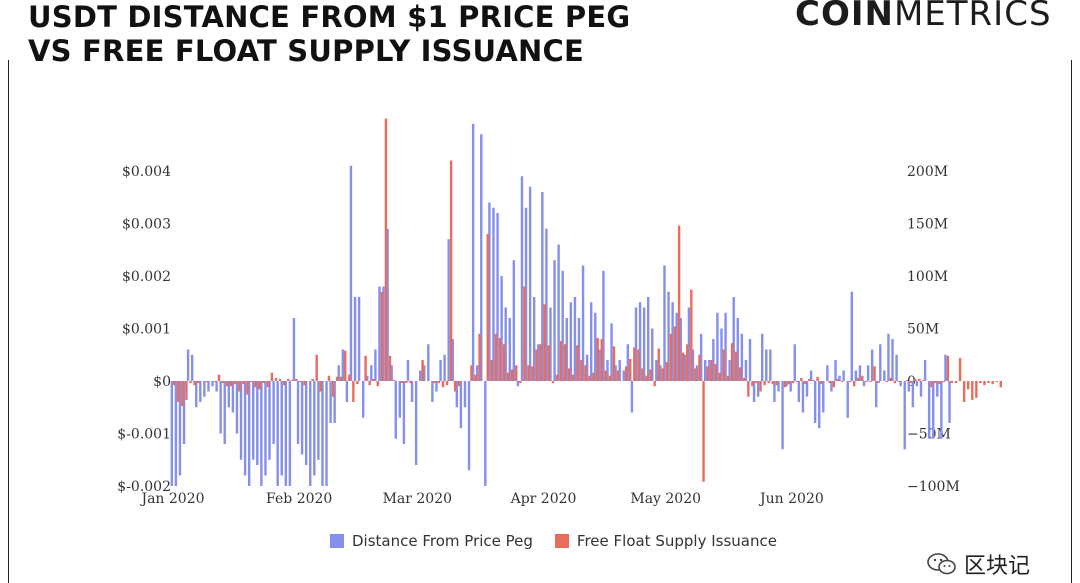 This screenshot has height=583, width=1080. What do you see at coordinates (997, 566) in the screenshot?
I see `watermark-text: 区块记` at bounding box center [997, 566].